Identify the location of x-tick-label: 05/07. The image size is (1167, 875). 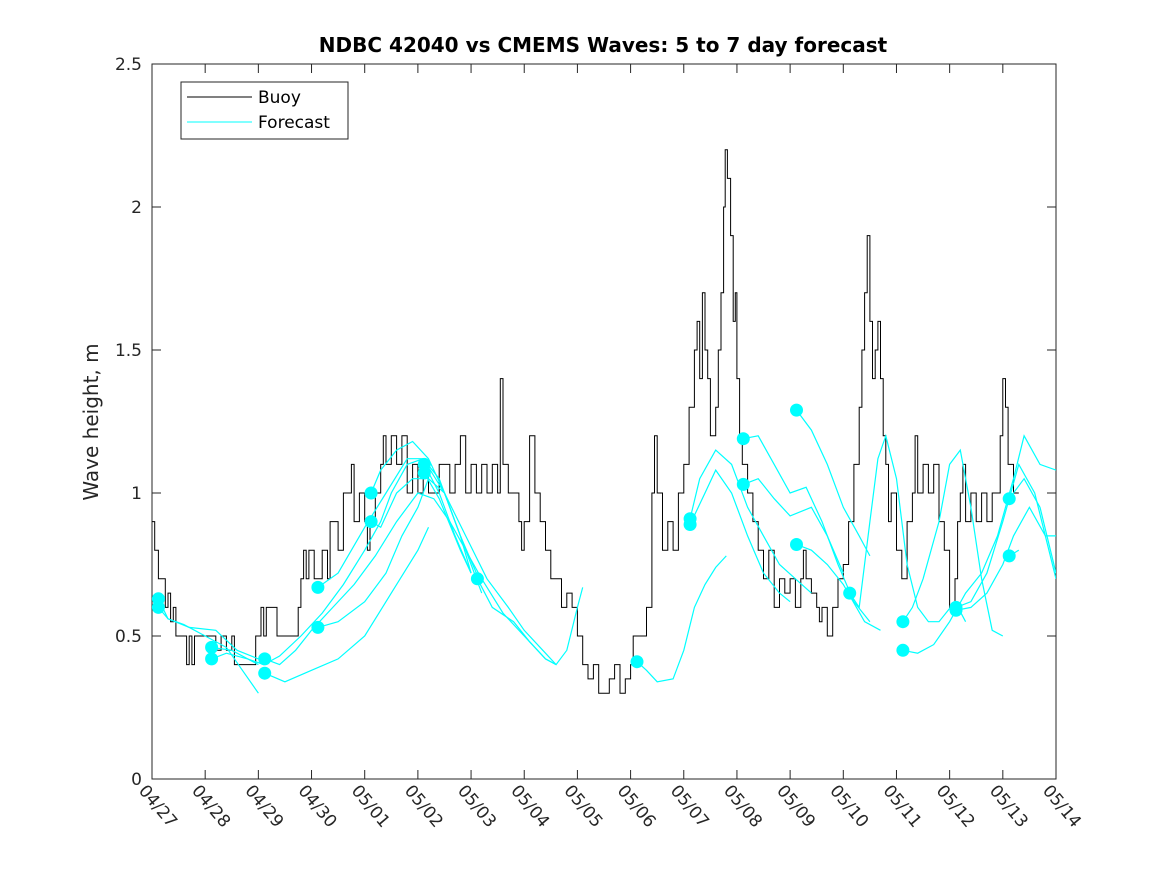
(689, 806).